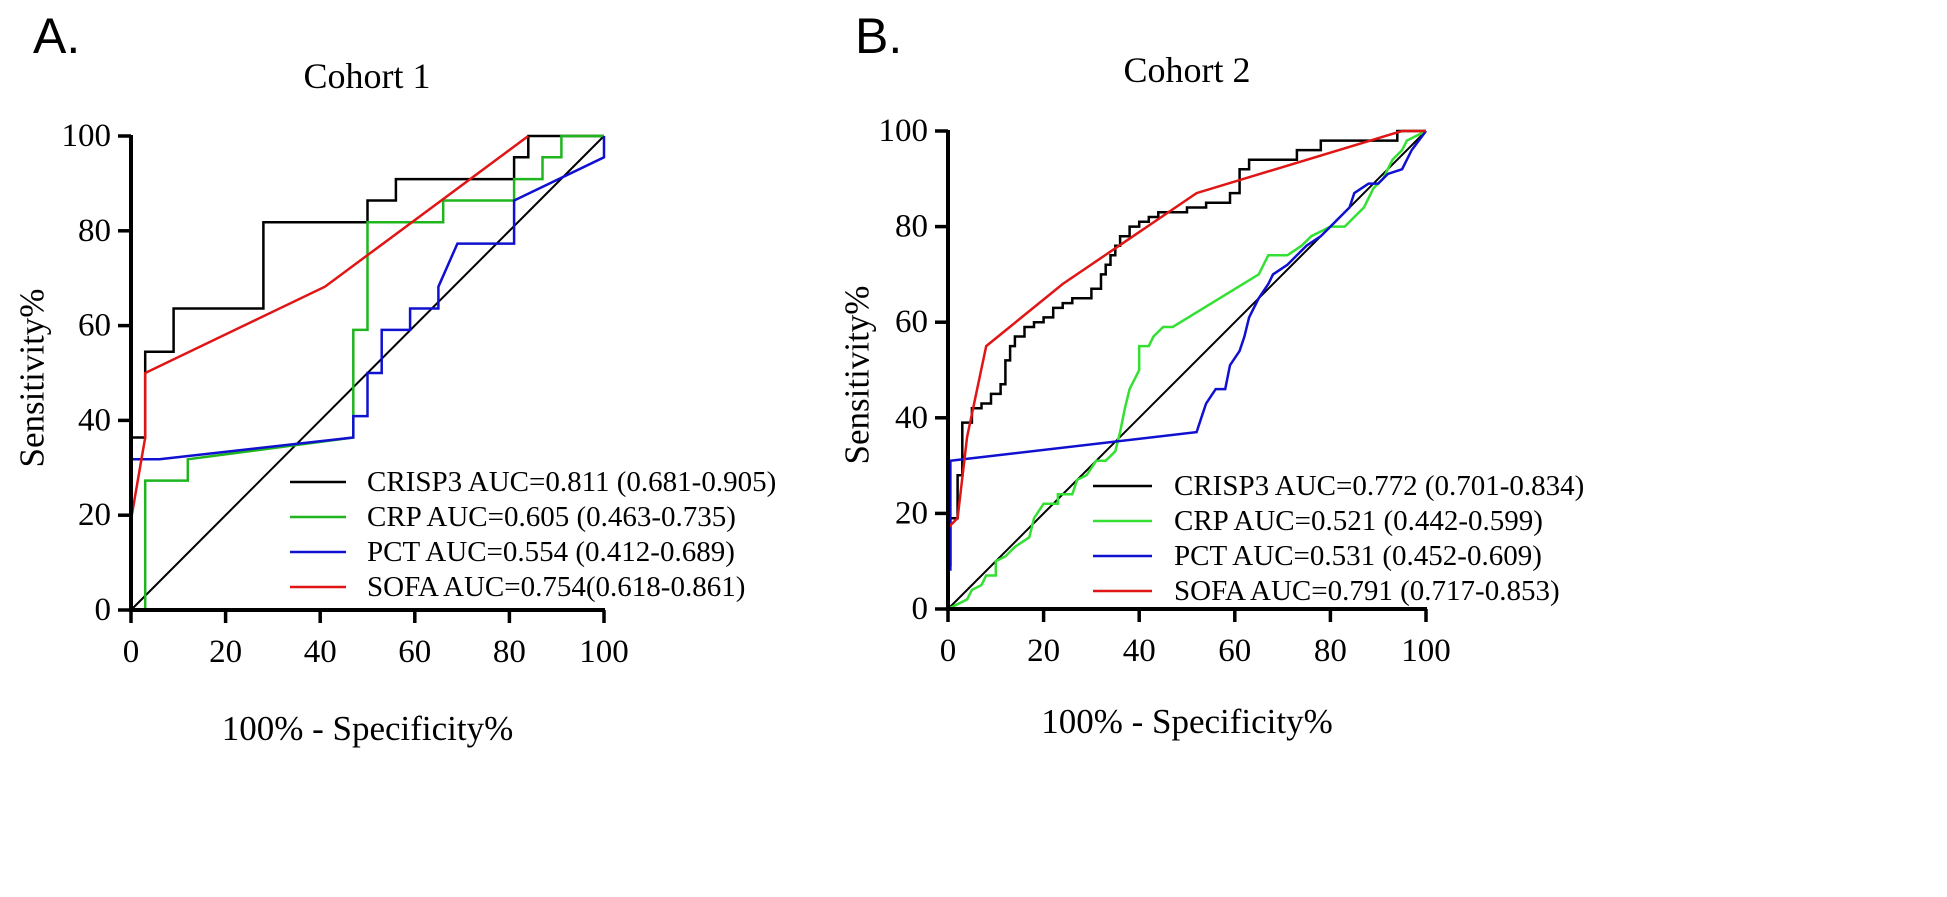 The image size is (1947, 897). Describe the element at coordinates (1379, 486) in the screenshot. I see `legend-label-crisp3: CRISP3 AUC=0.772 (0.701-0.834)` at that location.